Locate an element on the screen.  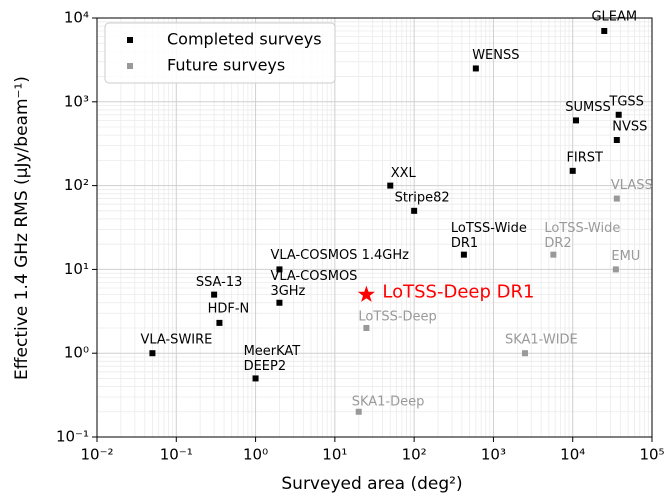
point-label: XXL is located at coordinates (404, 173).